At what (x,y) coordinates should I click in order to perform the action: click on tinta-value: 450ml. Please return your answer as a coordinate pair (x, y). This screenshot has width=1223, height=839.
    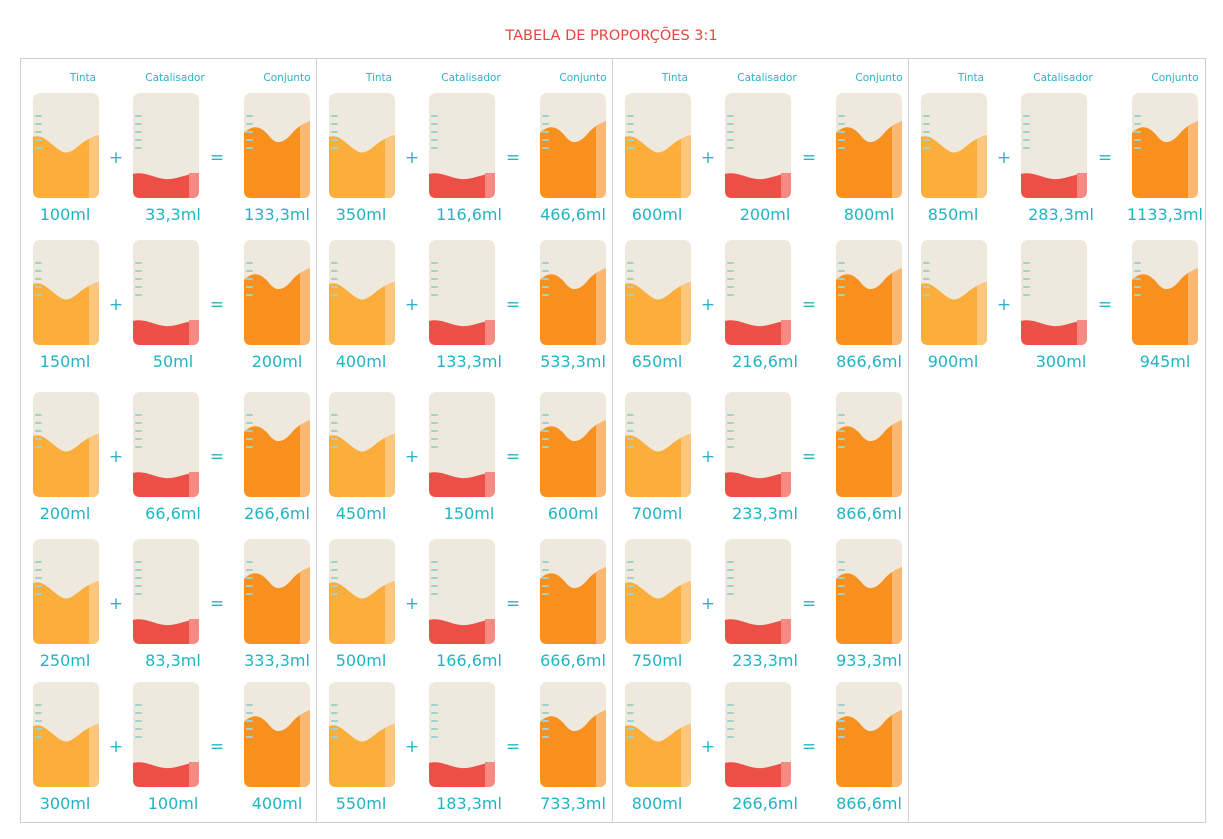
    Looking at the image, I should click on (361, 513).